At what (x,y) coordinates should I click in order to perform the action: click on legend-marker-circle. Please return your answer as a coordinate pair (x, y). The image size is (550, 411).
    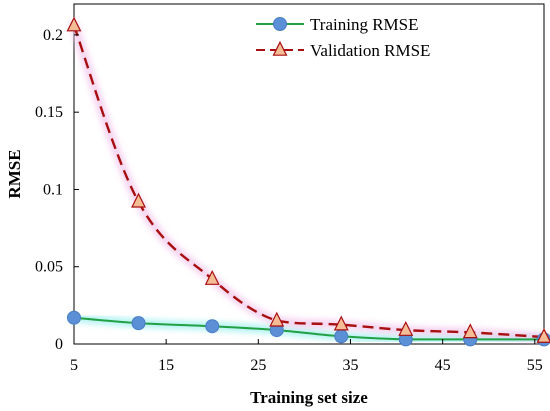
    Looking at the image, I should click on (280, 24).